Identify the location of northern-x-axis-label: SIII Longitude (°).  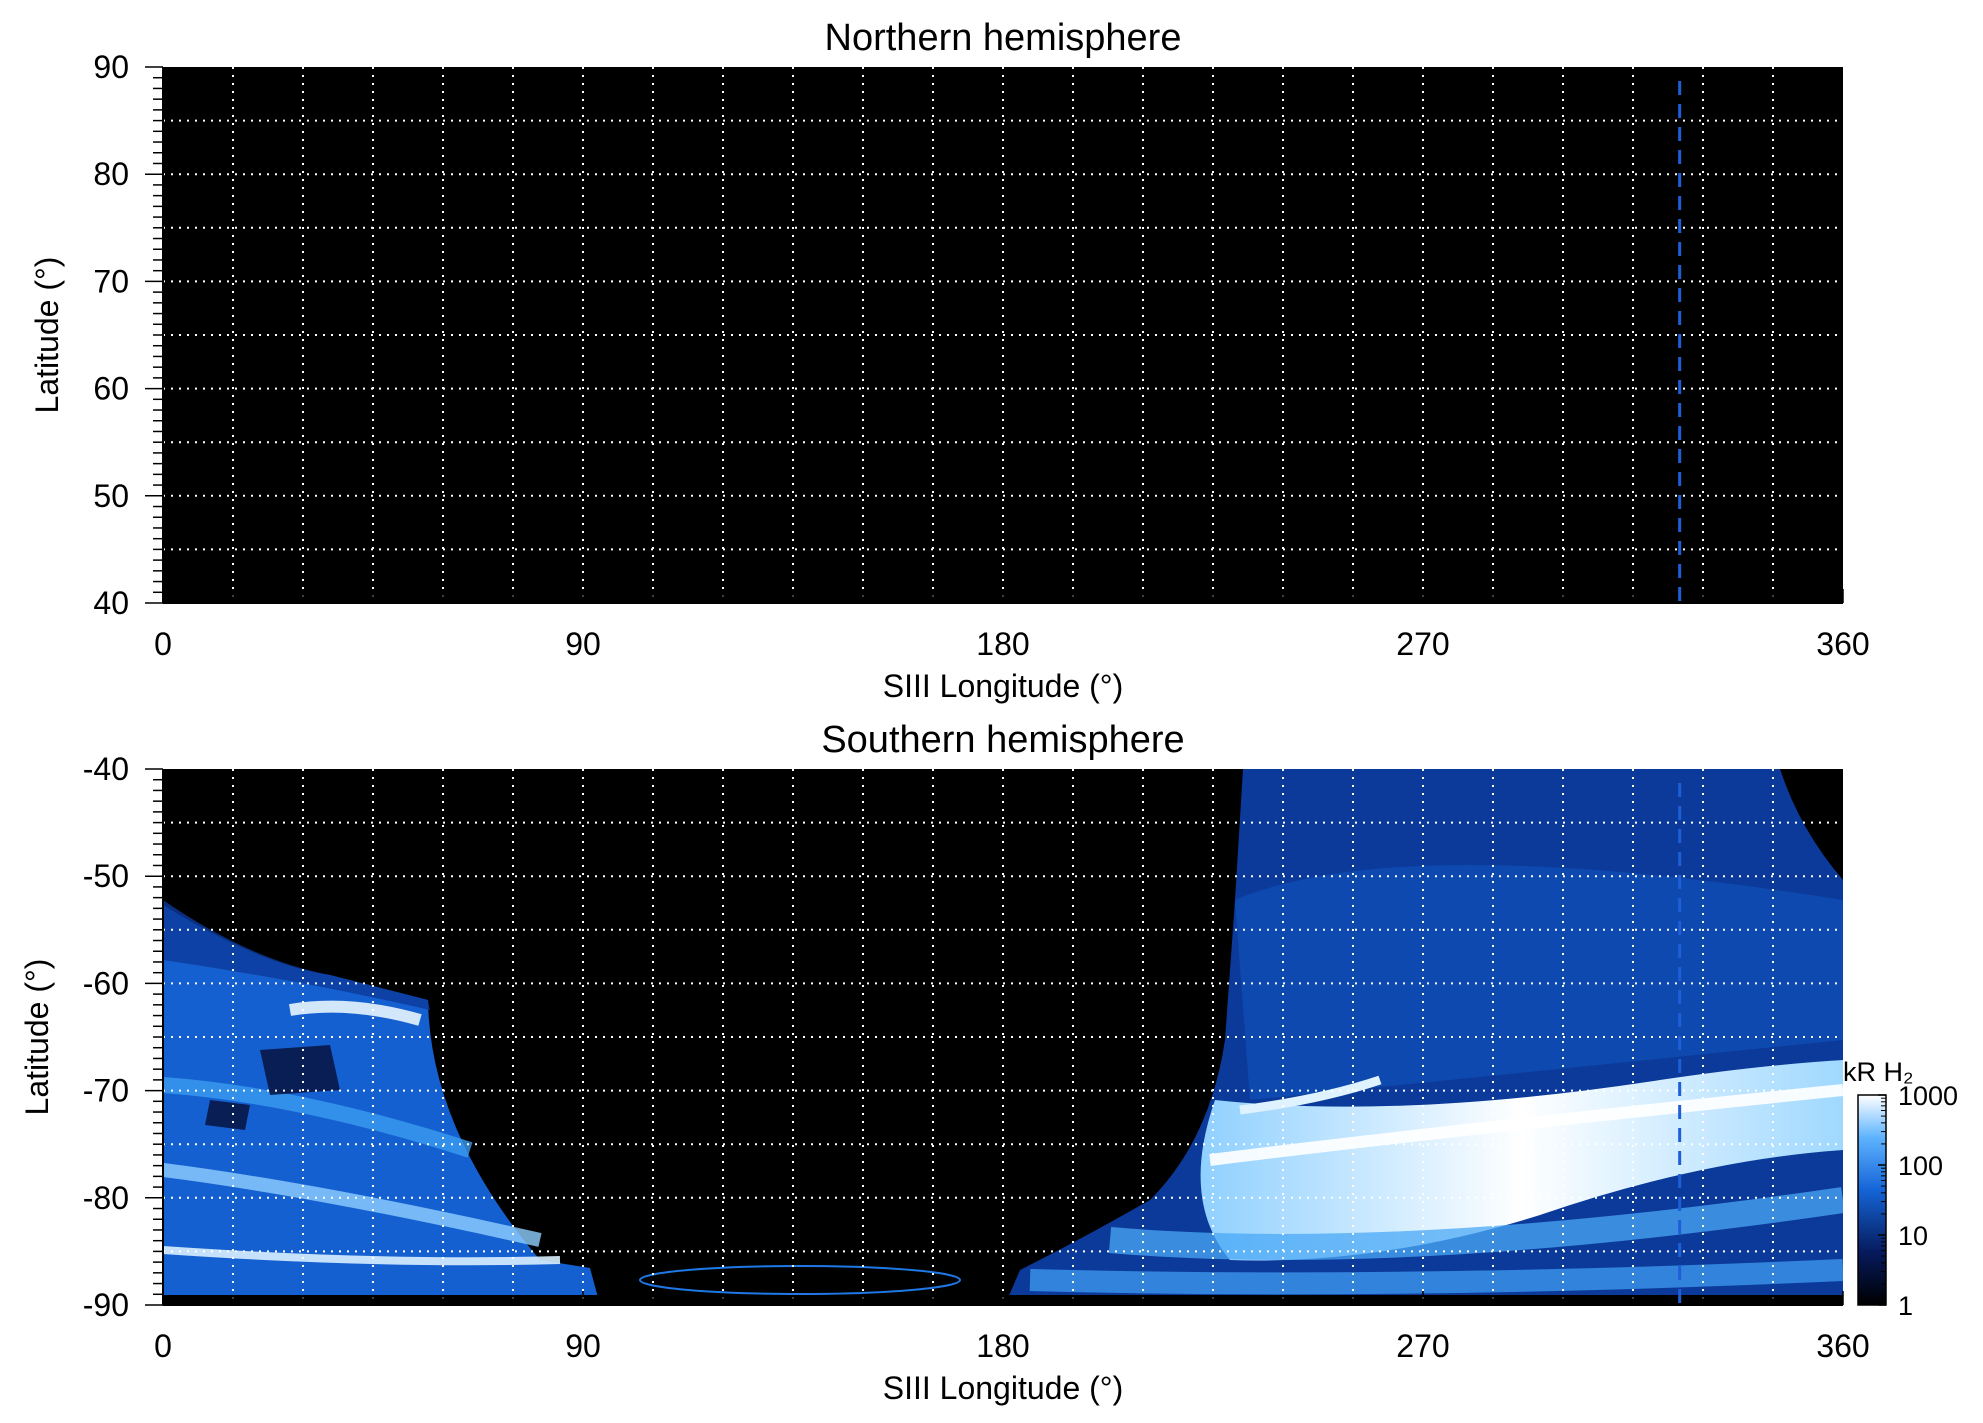
(1003, 686).